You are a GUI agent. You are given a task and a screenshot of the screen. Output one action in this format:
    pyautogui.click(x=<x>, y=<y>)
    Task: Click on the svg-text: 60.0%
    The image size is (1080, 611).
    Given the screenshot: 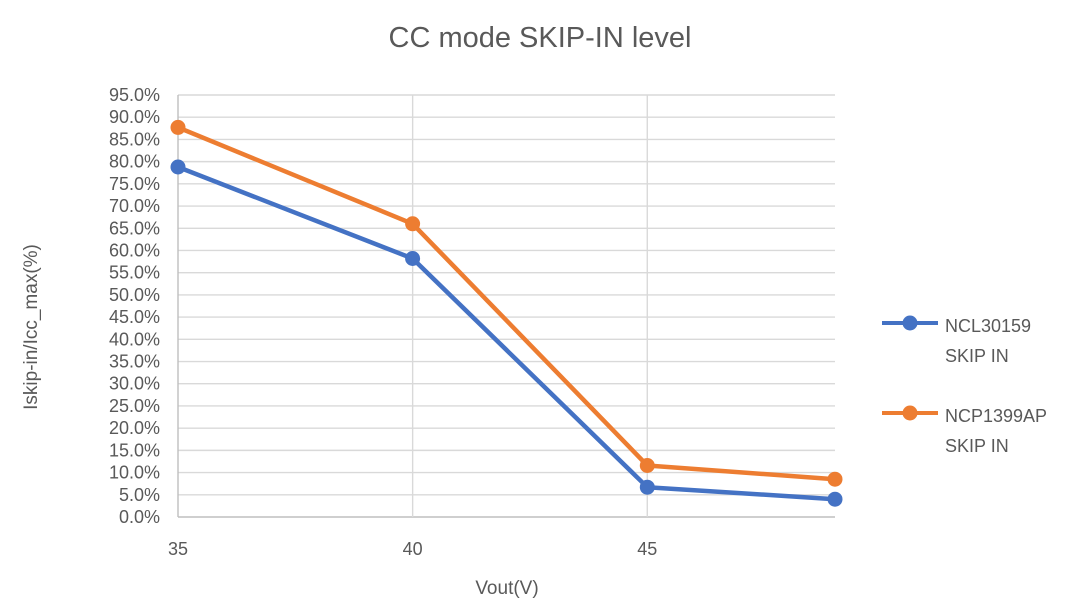 What is the action you would take?
    pyautogui.click(x=134, y=251)
    